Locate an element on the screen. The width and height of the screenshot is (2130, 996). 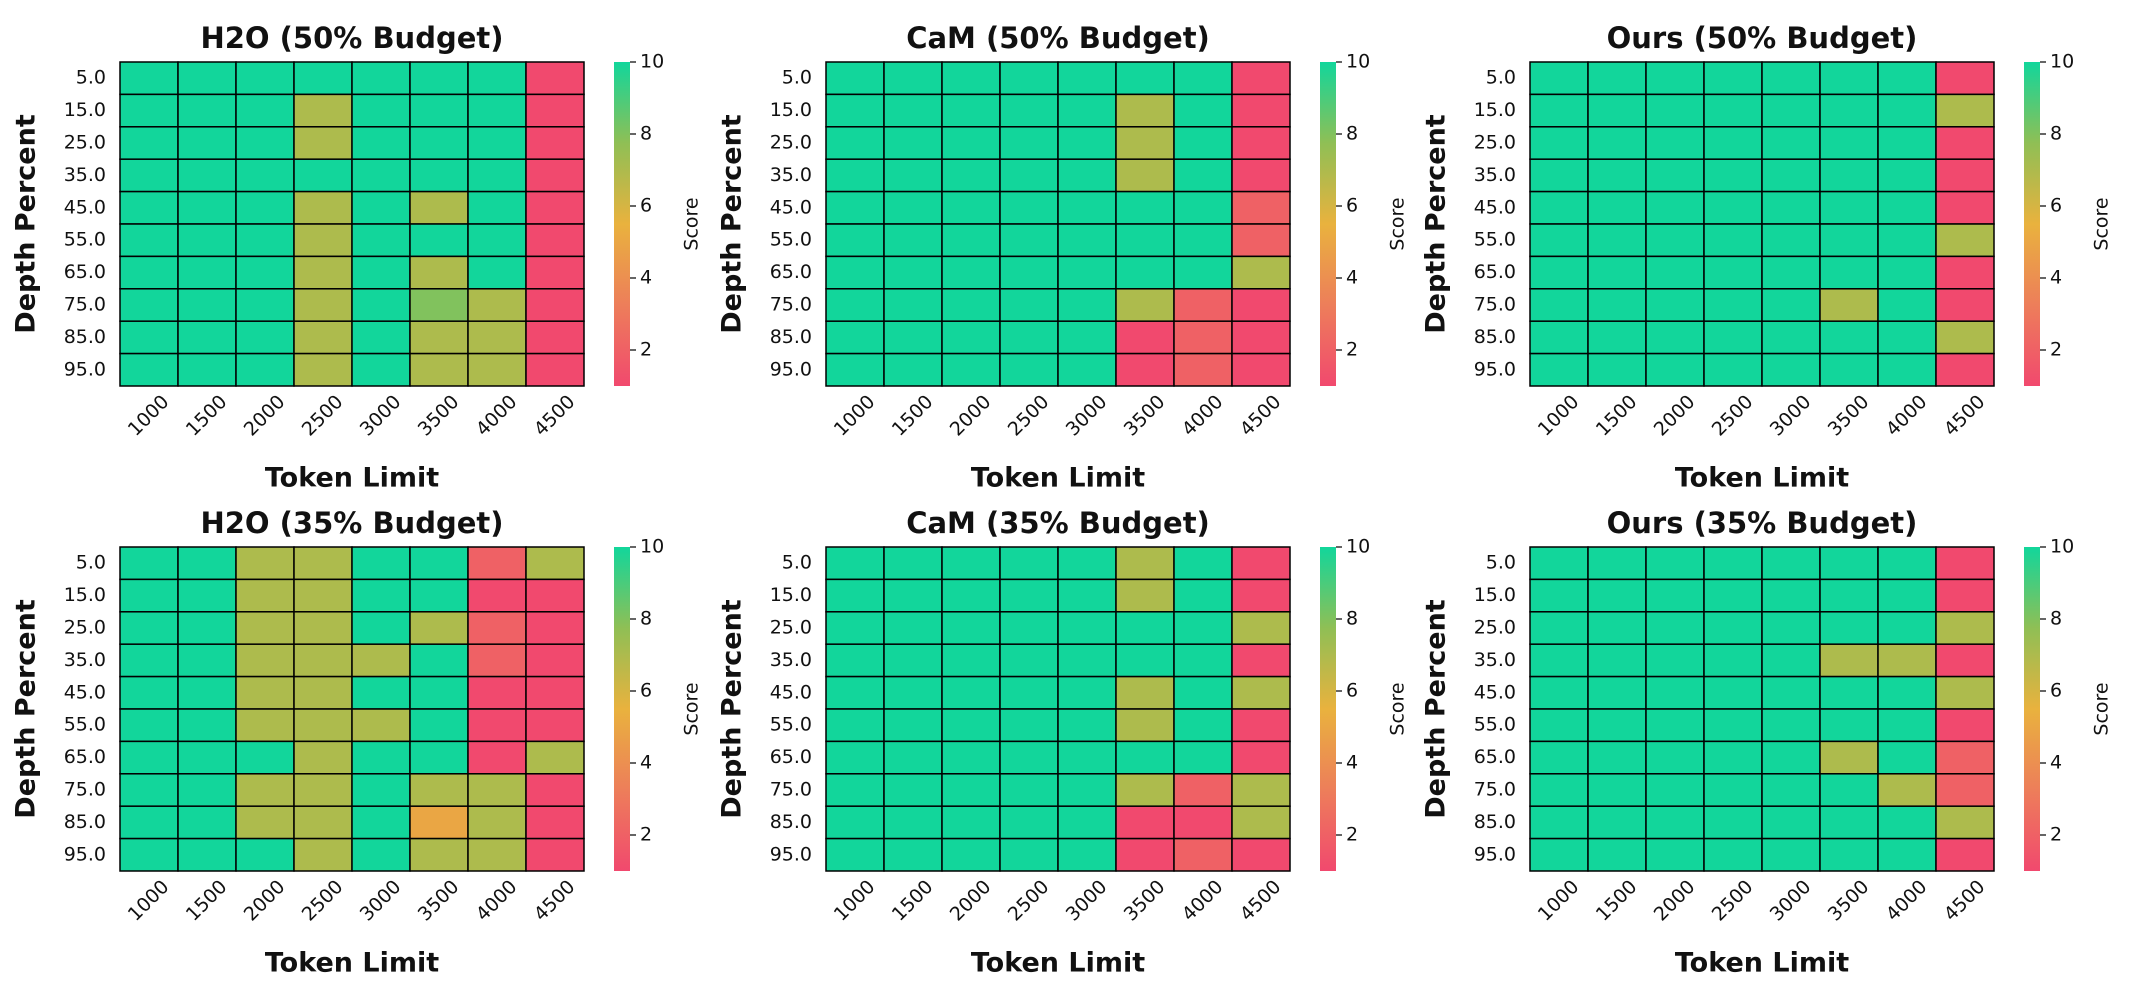
y-tick-label: 75.0 is located at coordinates (1495, 790).